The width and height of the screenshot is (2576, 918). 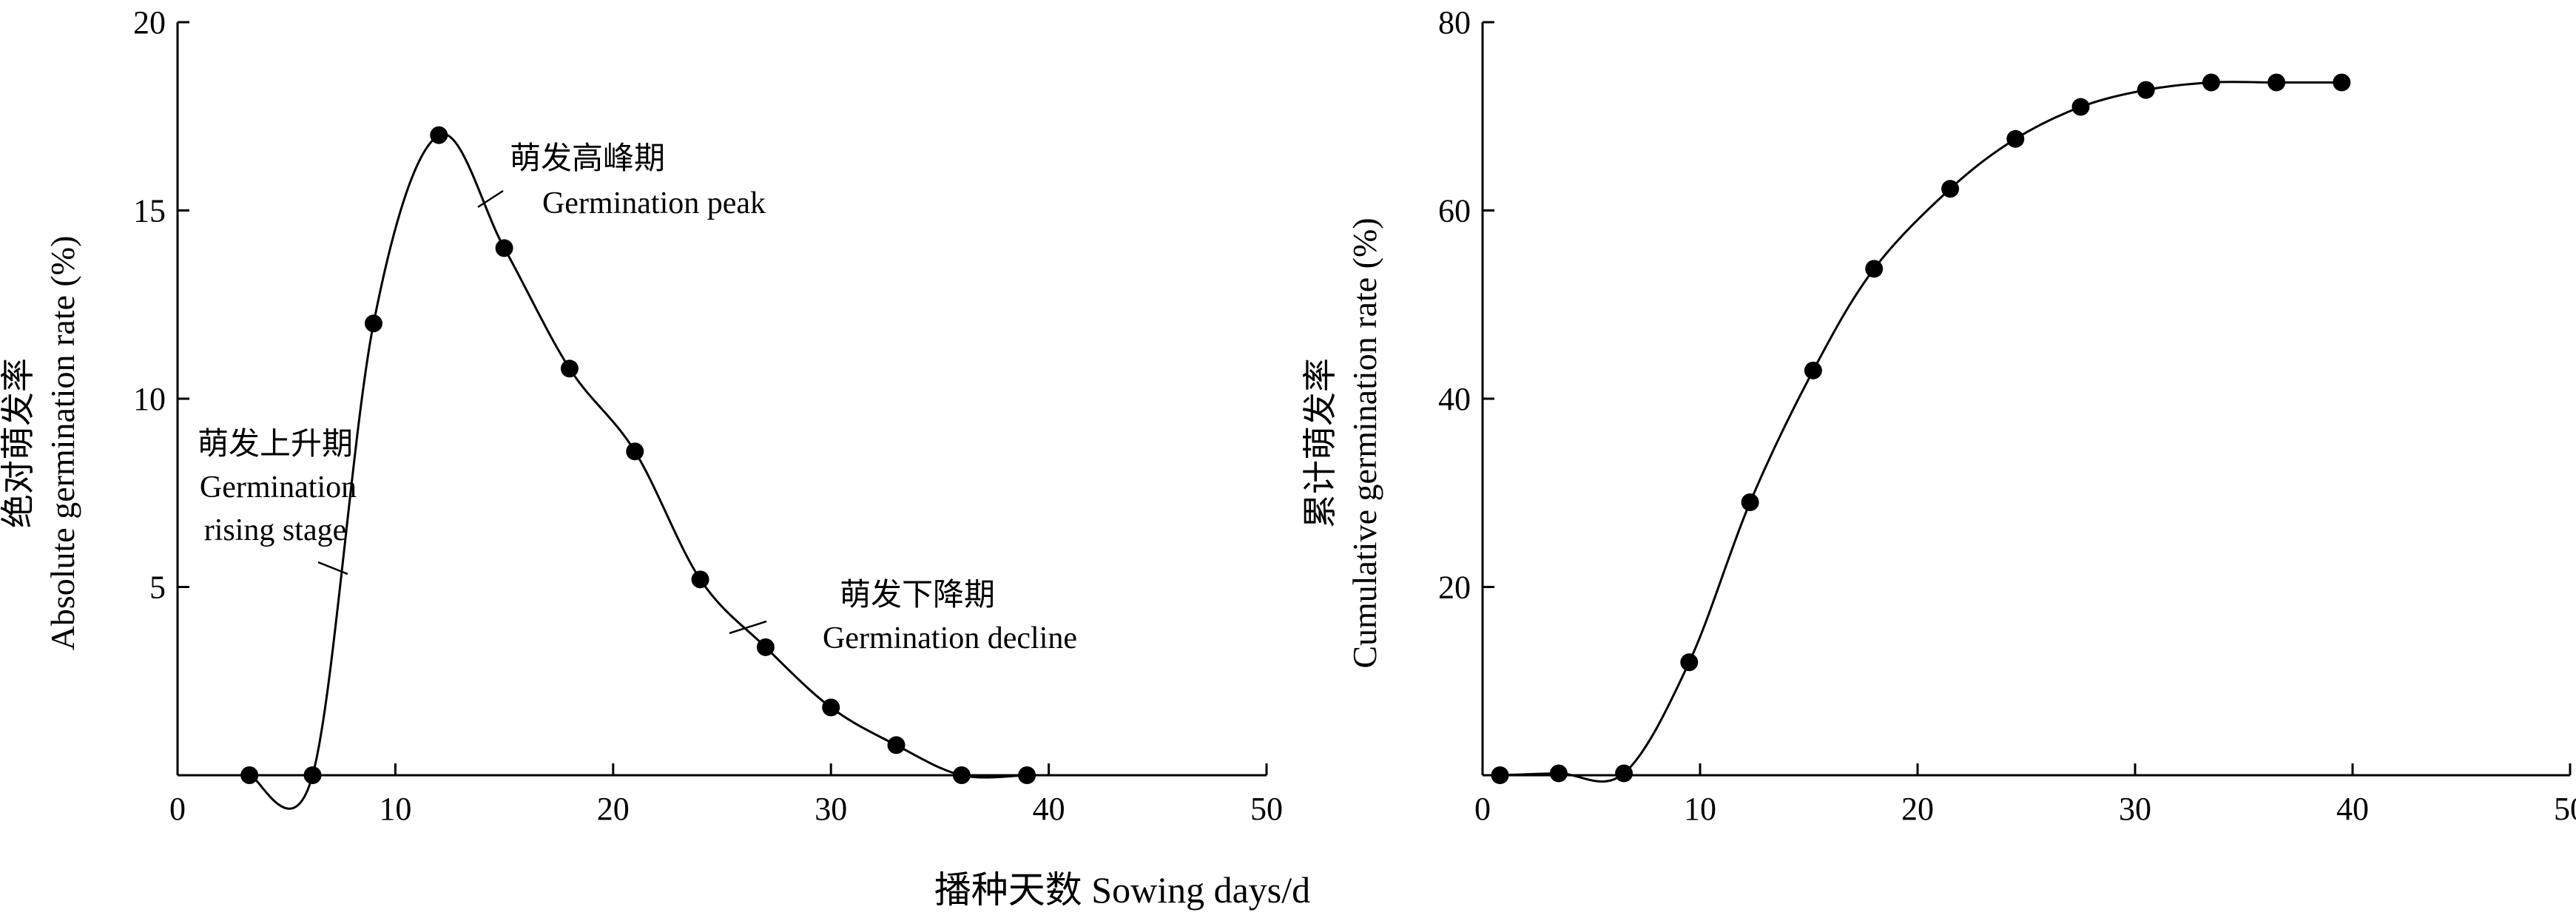 What do you see at coordinates (1320, 443) in the screenshot?
I see `y-axis-title-cn: 累计萌发率` at bounding box center [1320, 443].